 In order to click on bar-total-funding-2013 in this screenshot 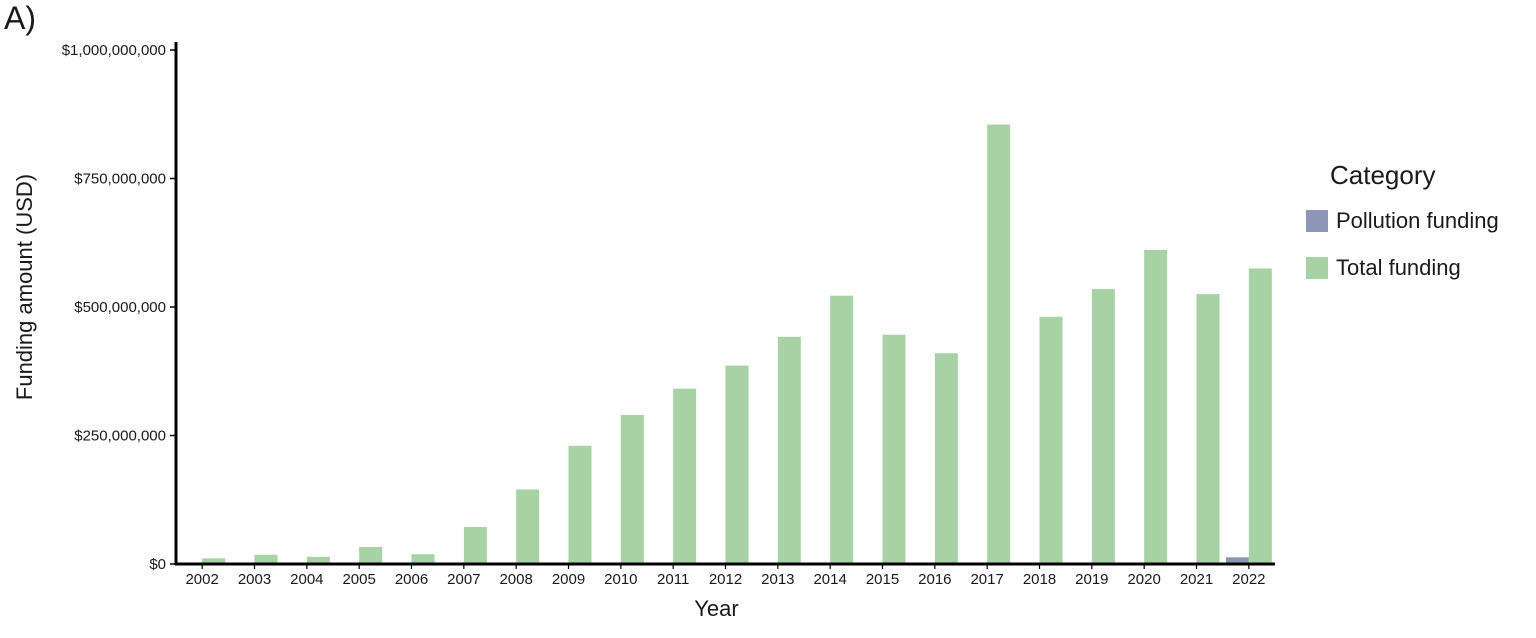, I will do `click(789, 450)`.